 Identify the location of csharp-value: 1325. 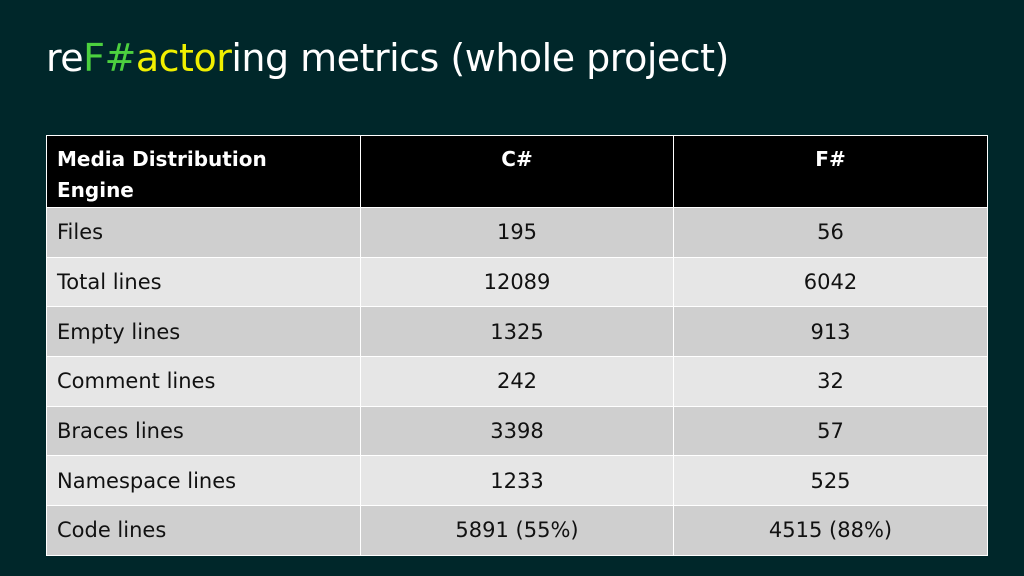
(517, 332).